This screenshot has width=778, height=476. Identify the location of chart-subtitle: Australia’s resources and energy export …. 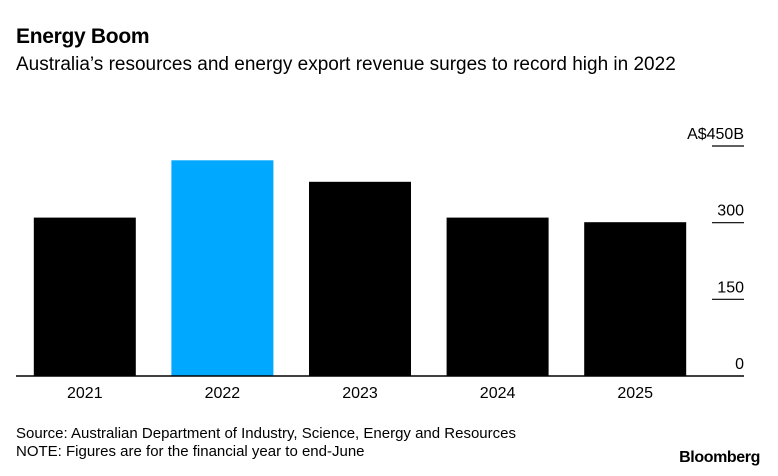
(346, 64).